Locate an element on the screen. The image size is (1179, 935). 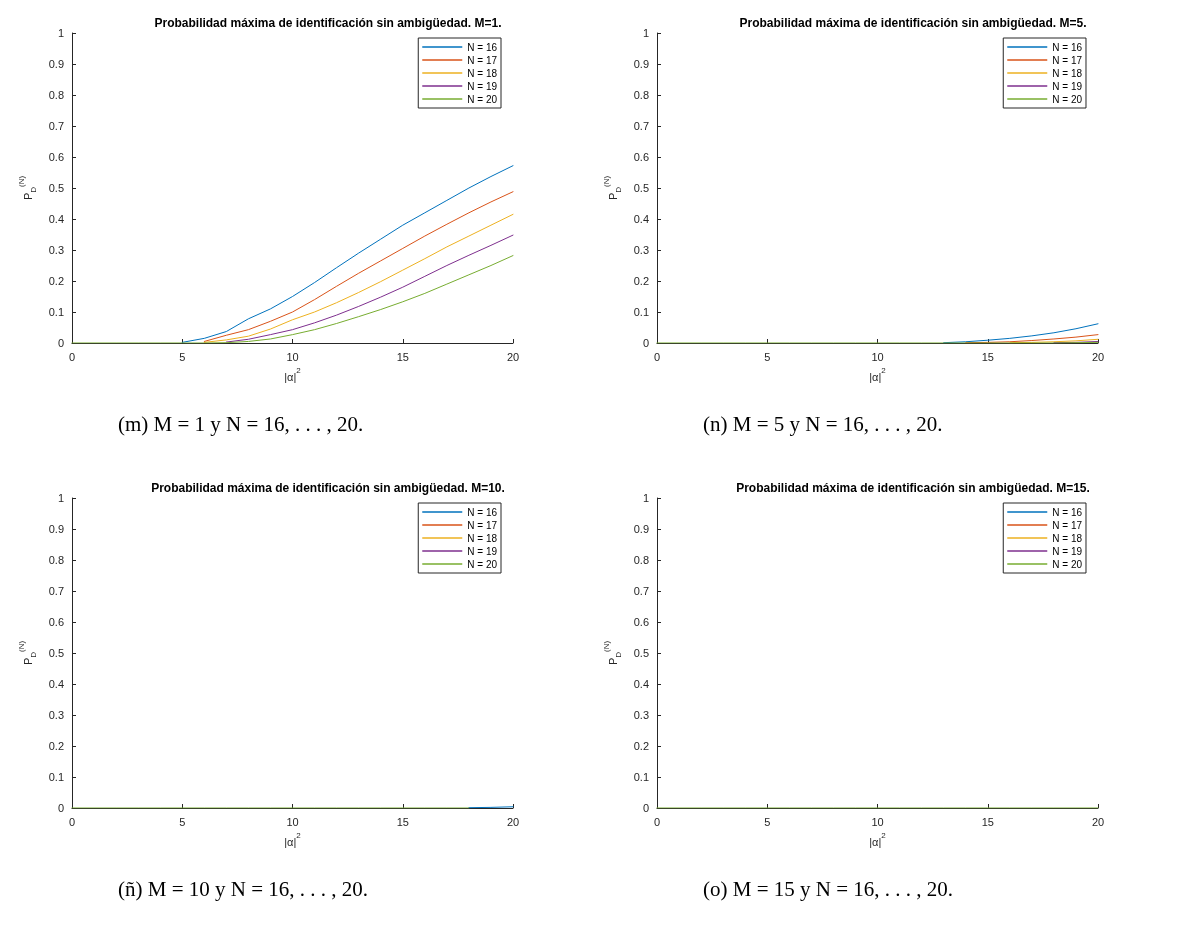
text: (ñ) M = 10 y N = 16, . . . , 20. is located at coordinates (243, 889).